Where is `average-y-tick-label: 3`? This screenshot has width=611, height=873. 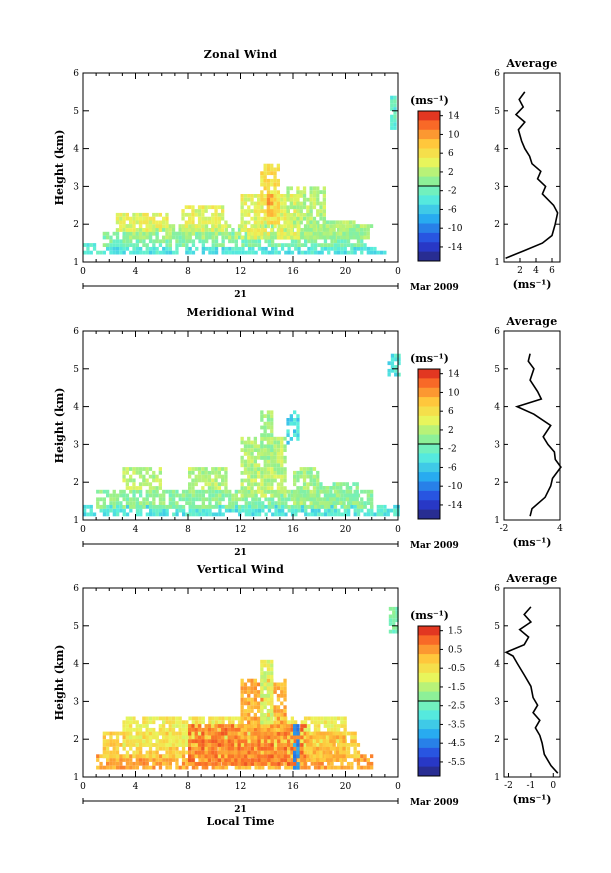 average-y-tick-label: 3 is located at coordinates (497, 702).